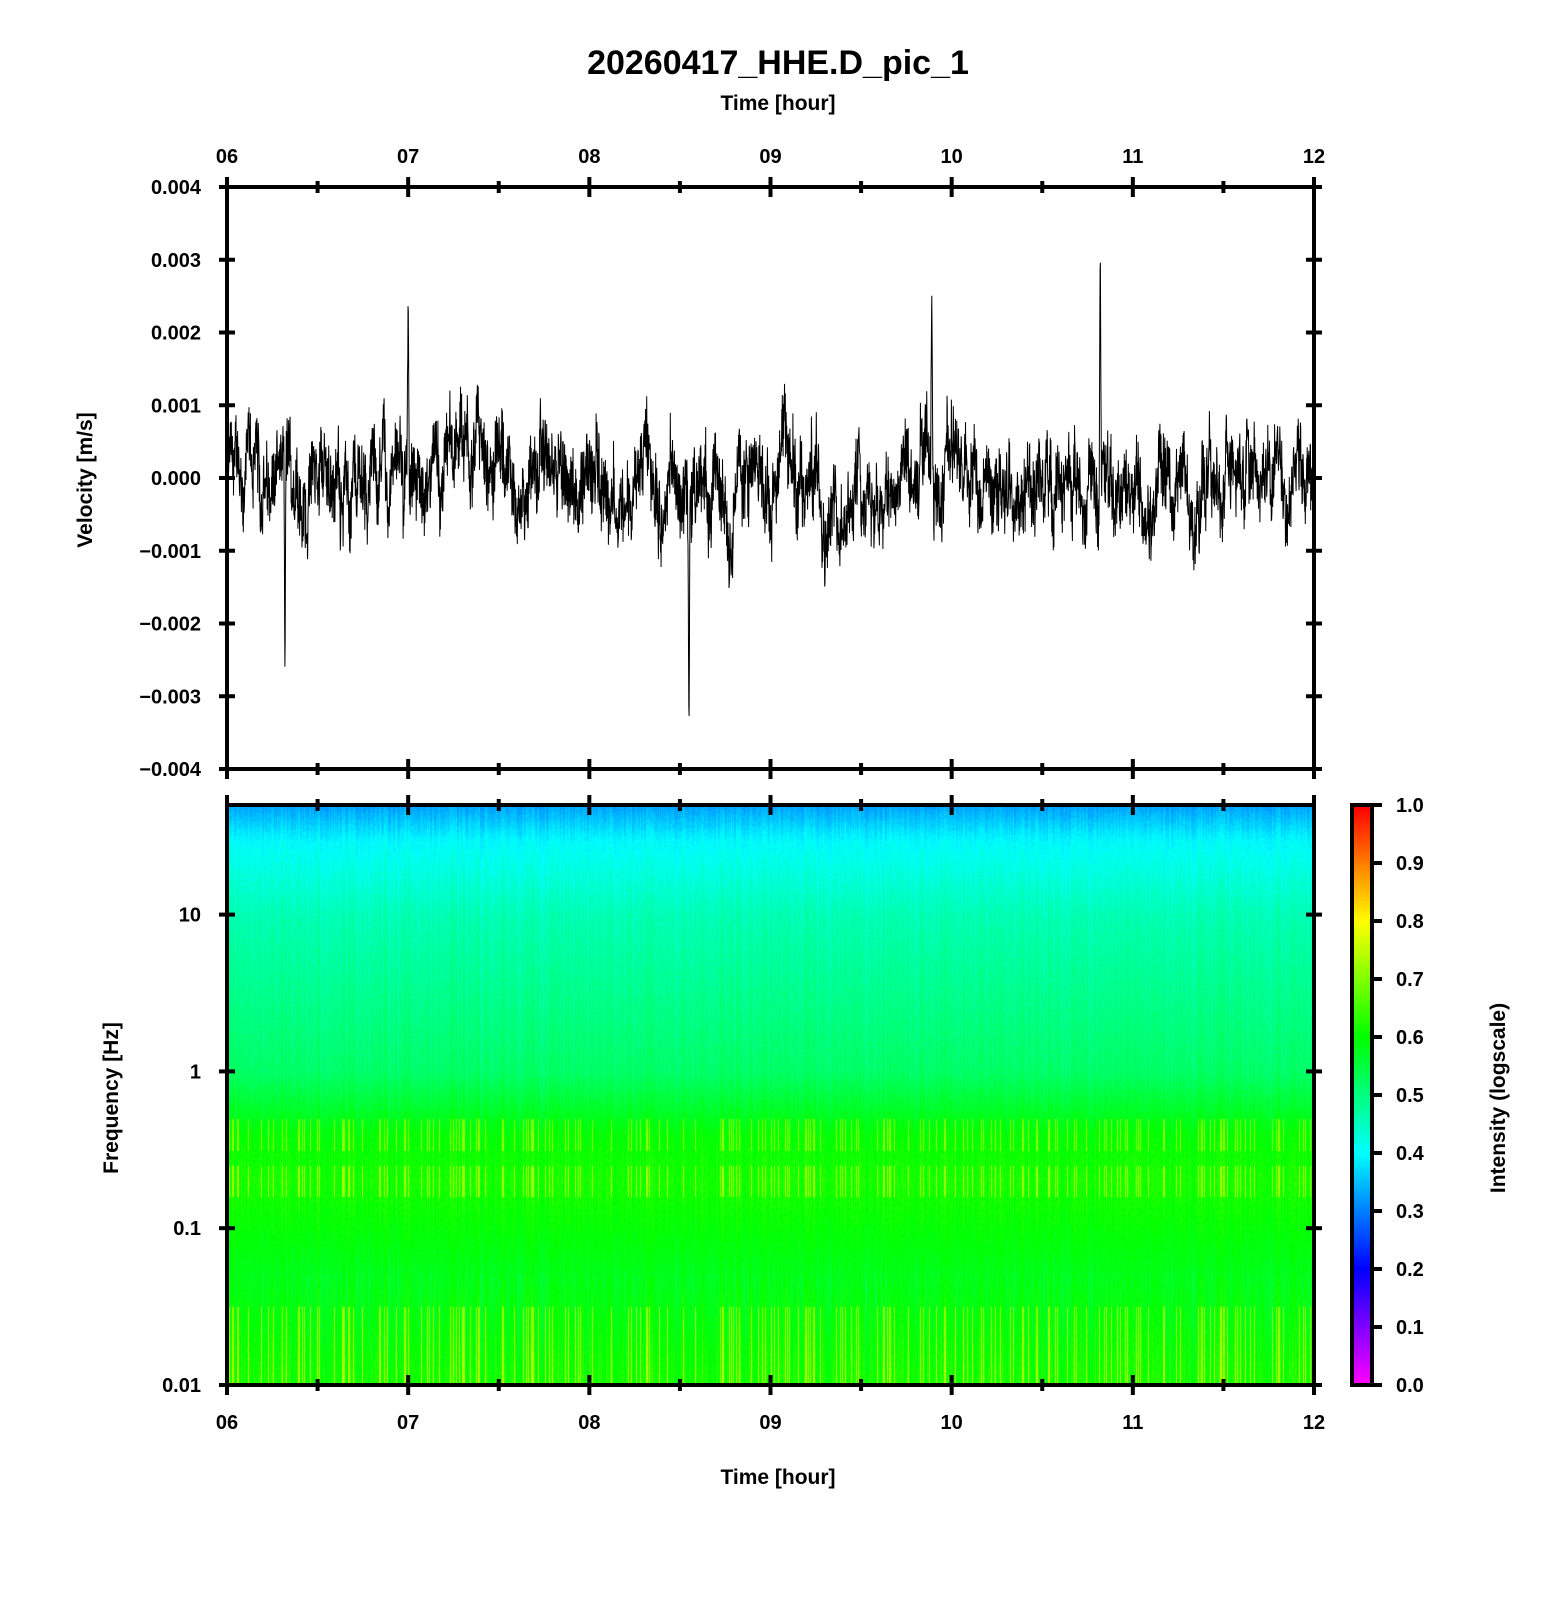  I want to click on colorbar-label: Intensity (logscale), so click(1498, 1098).